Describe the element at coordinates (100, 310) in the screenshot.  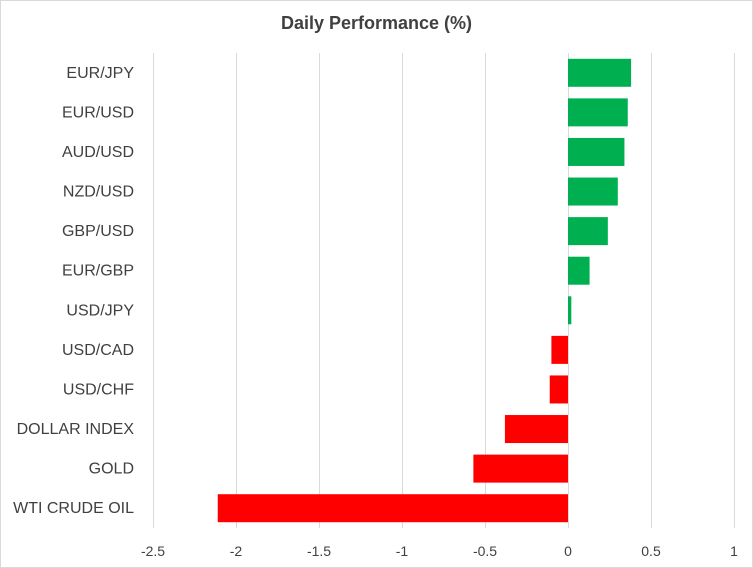
I see `category-label: USD/JPY` at that location.